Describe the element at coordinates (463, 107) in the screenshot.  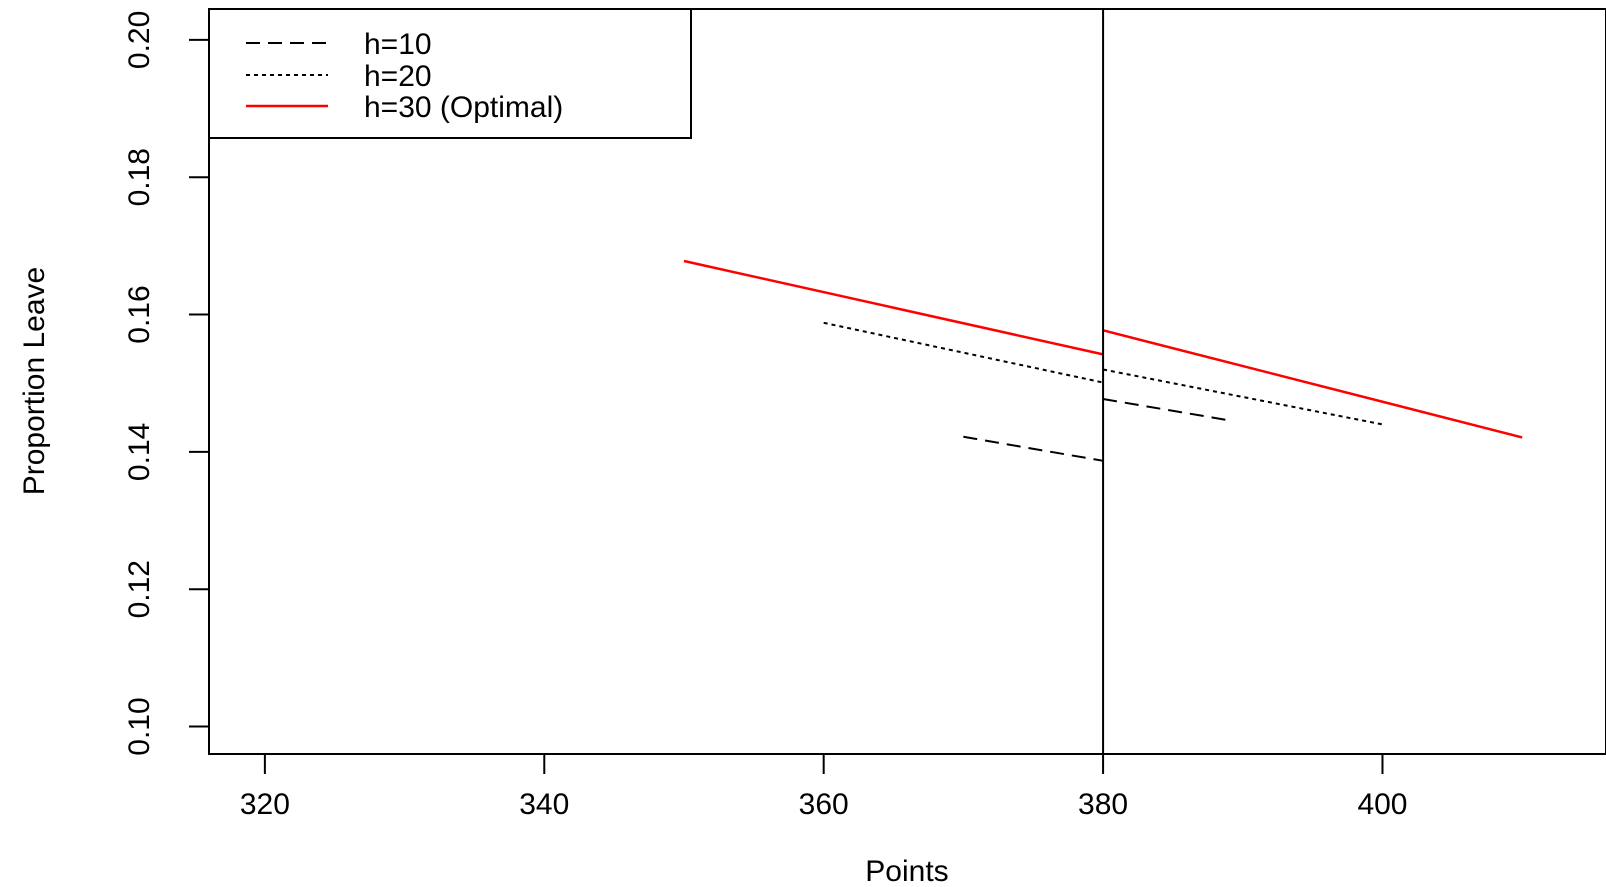
I see `legend-label: h=30 (Optimal)` at that location.